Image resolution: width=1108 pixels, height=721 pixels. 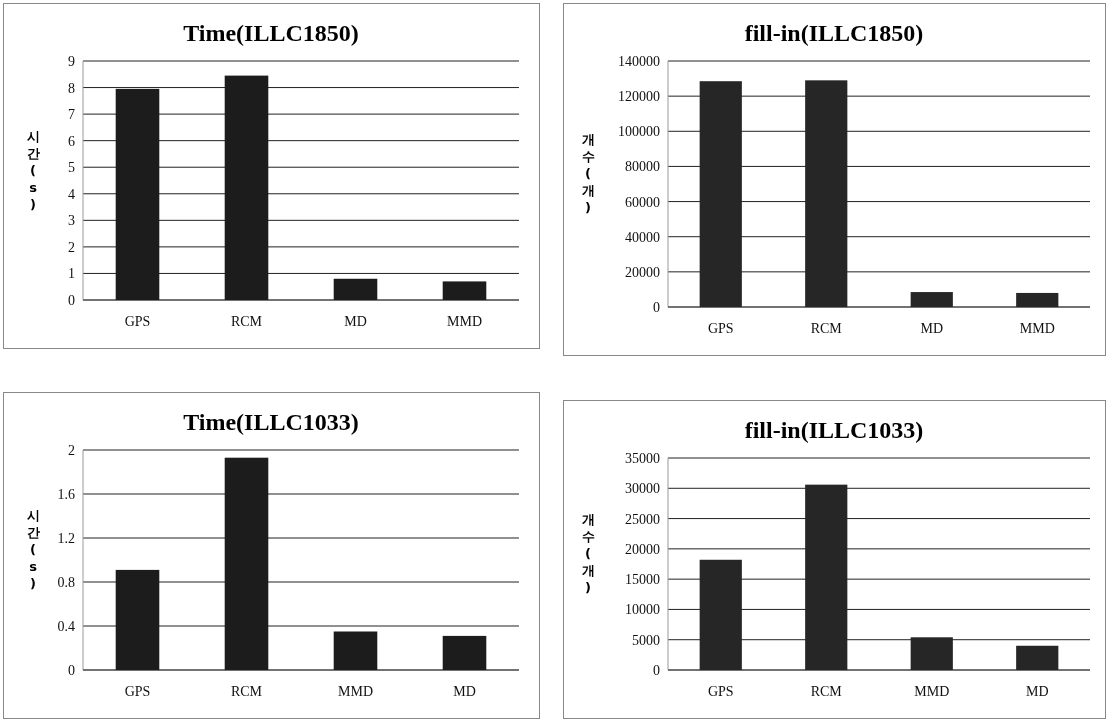 What do you see at coordinates (271, 422) in the screenshot?
I see `chart-title: Time(ILLC1033)` at bounding box center [271, 422].